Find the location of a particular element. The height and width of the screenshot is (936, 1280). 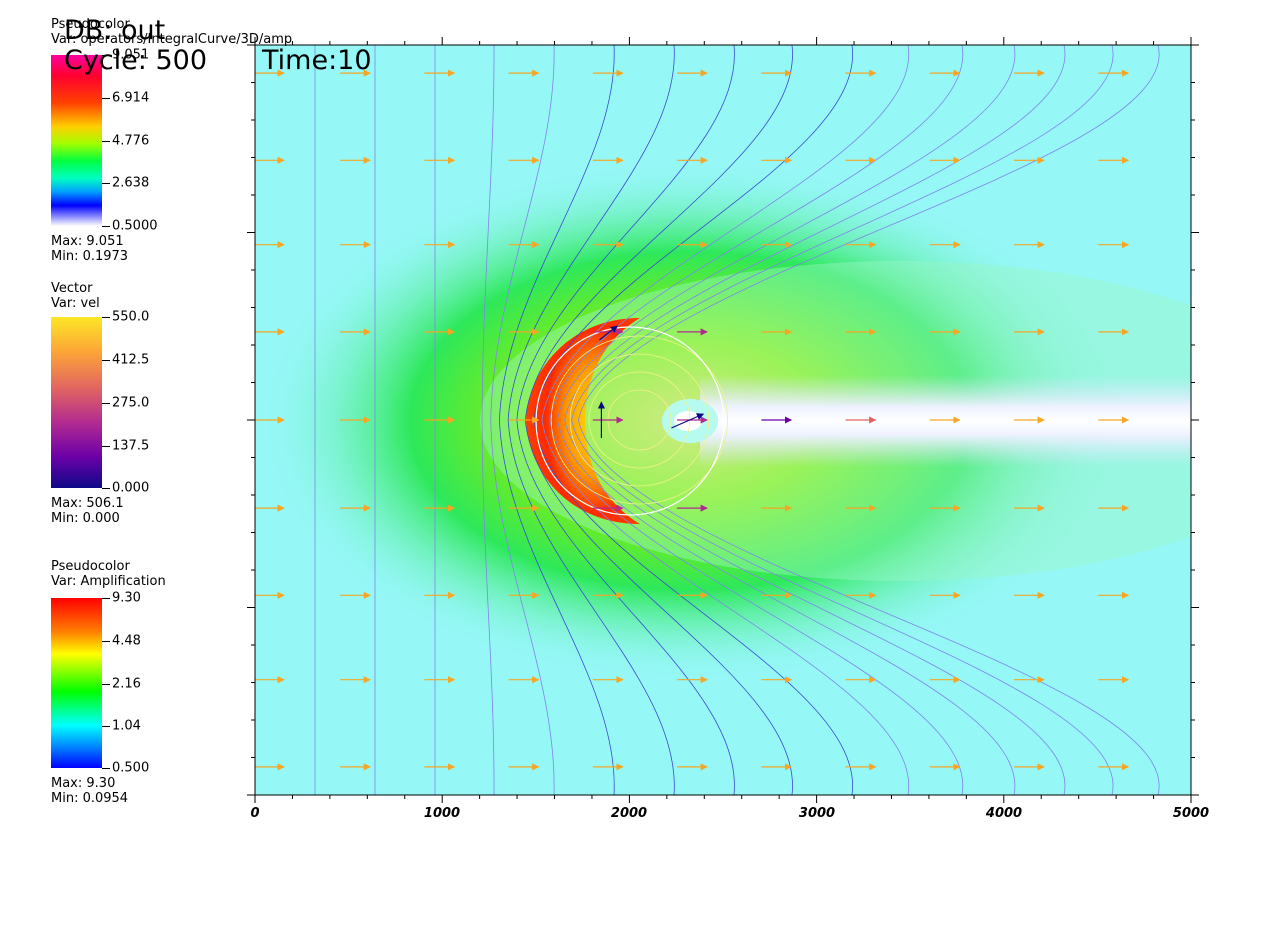

x-tick-label: 0 is located at coordinates (255, 813).